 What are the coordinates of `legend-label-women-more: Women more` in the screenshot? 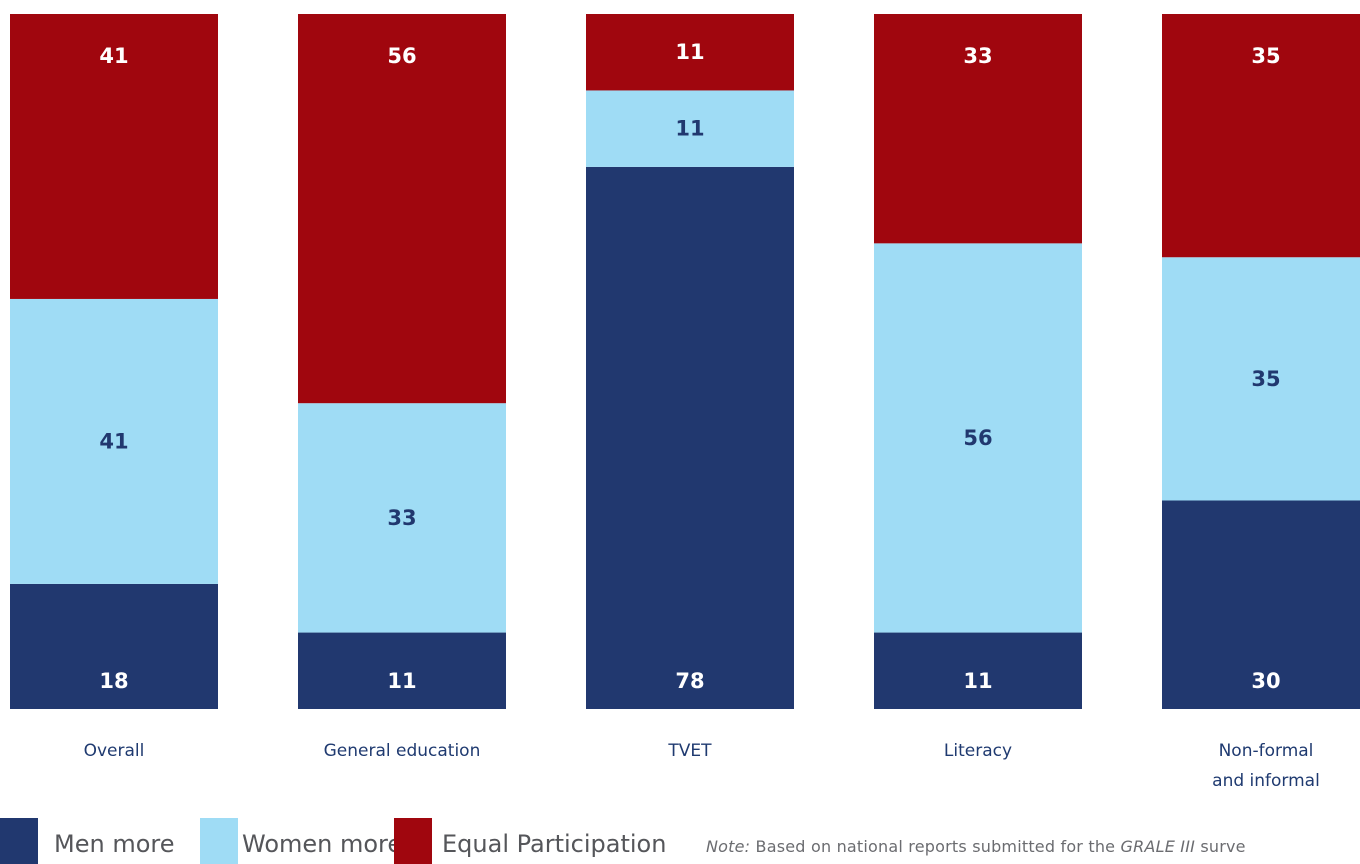 It's located at (322, 844).